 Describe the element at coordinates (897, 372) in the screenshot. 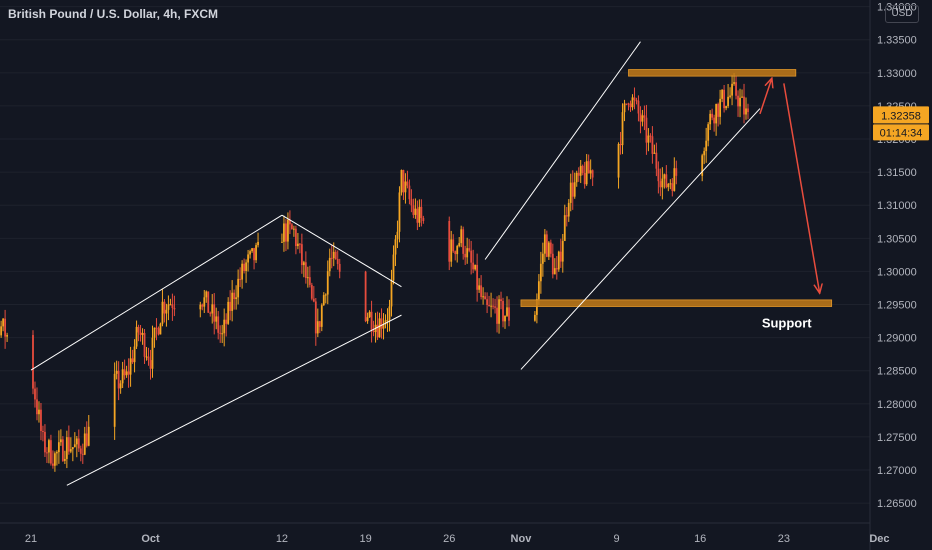

I see `y-tick-label: 1.28500` at that location.